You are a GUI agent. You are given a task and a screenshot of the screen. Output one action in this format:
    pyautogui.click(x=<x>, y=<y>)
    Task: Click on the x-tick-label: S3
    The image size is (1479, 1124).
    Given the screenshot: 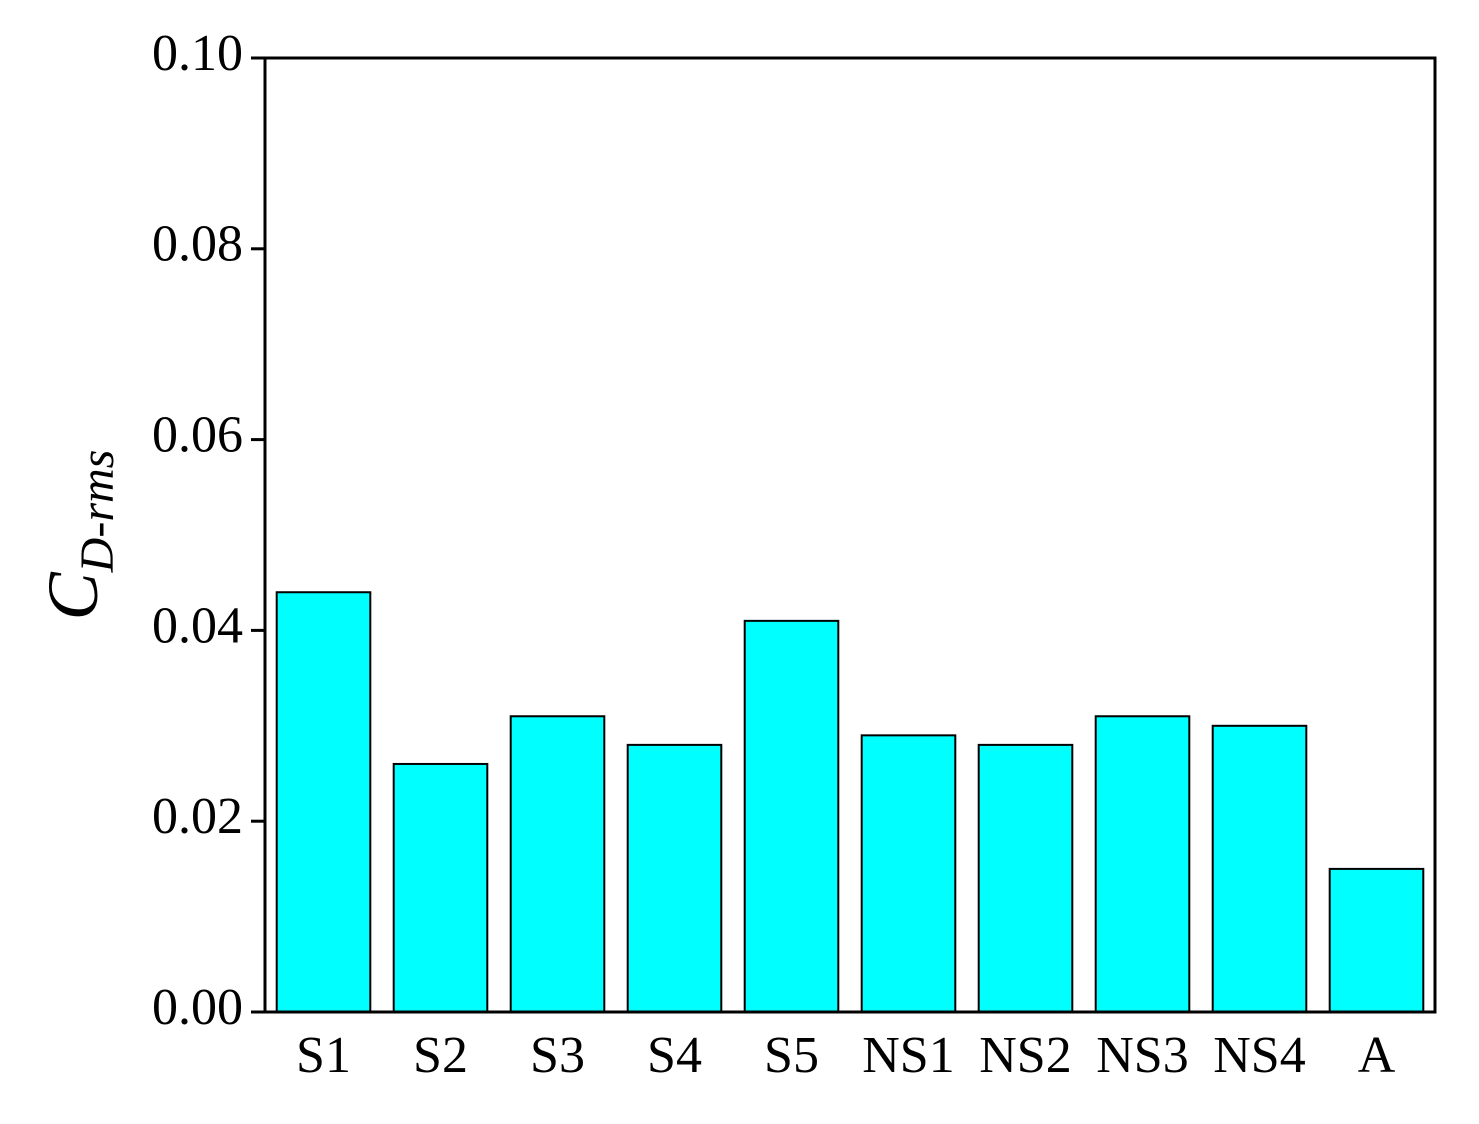 What is the action you would take?
    pyautogui.click(x=557, y=1055)
    